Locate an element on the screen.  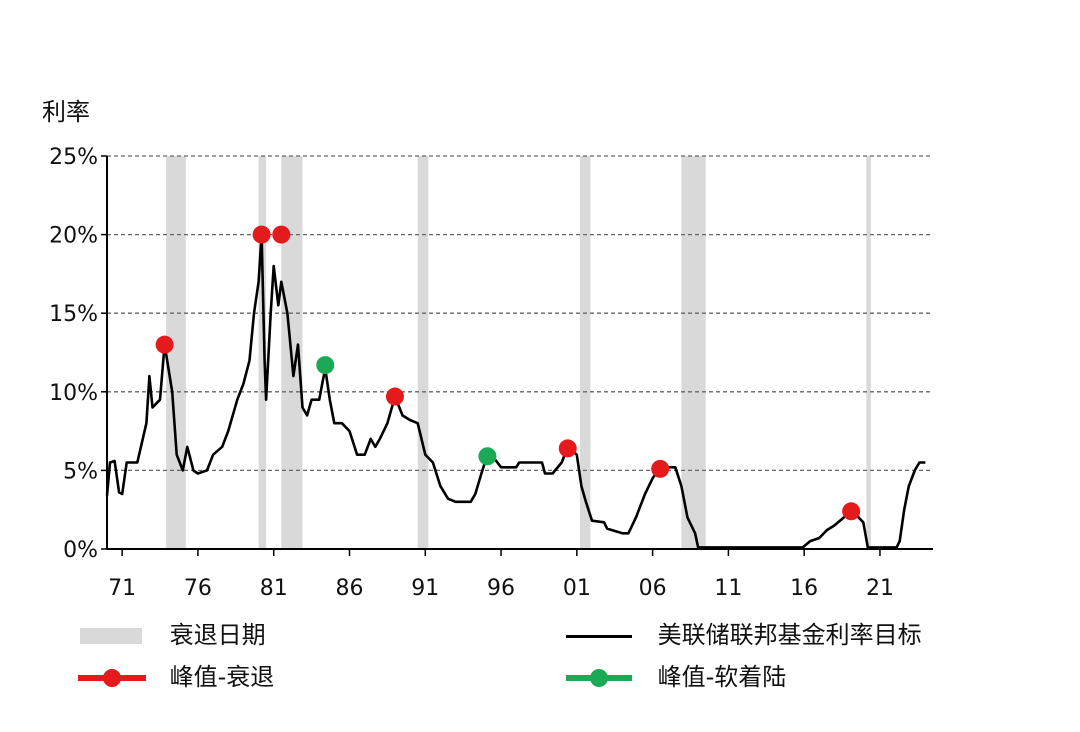
x-tick-label: 11 is located at coordinates (728, 588).